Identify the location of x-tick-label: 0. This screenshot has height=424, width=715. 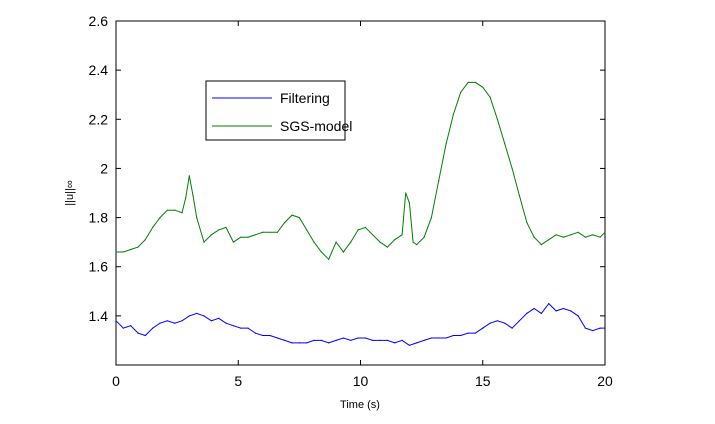
(116, 381).